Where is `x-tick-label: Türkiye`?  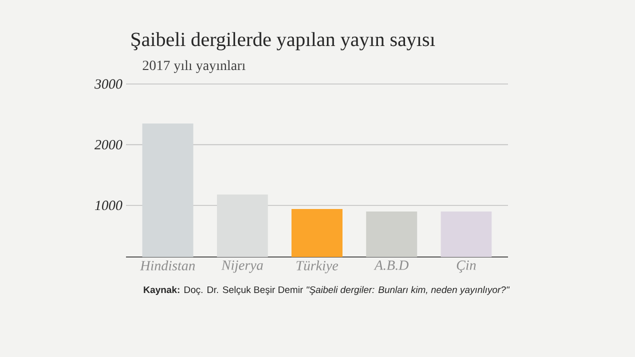 x-tick-label: Türkiye is located at coordinates (317, 267).